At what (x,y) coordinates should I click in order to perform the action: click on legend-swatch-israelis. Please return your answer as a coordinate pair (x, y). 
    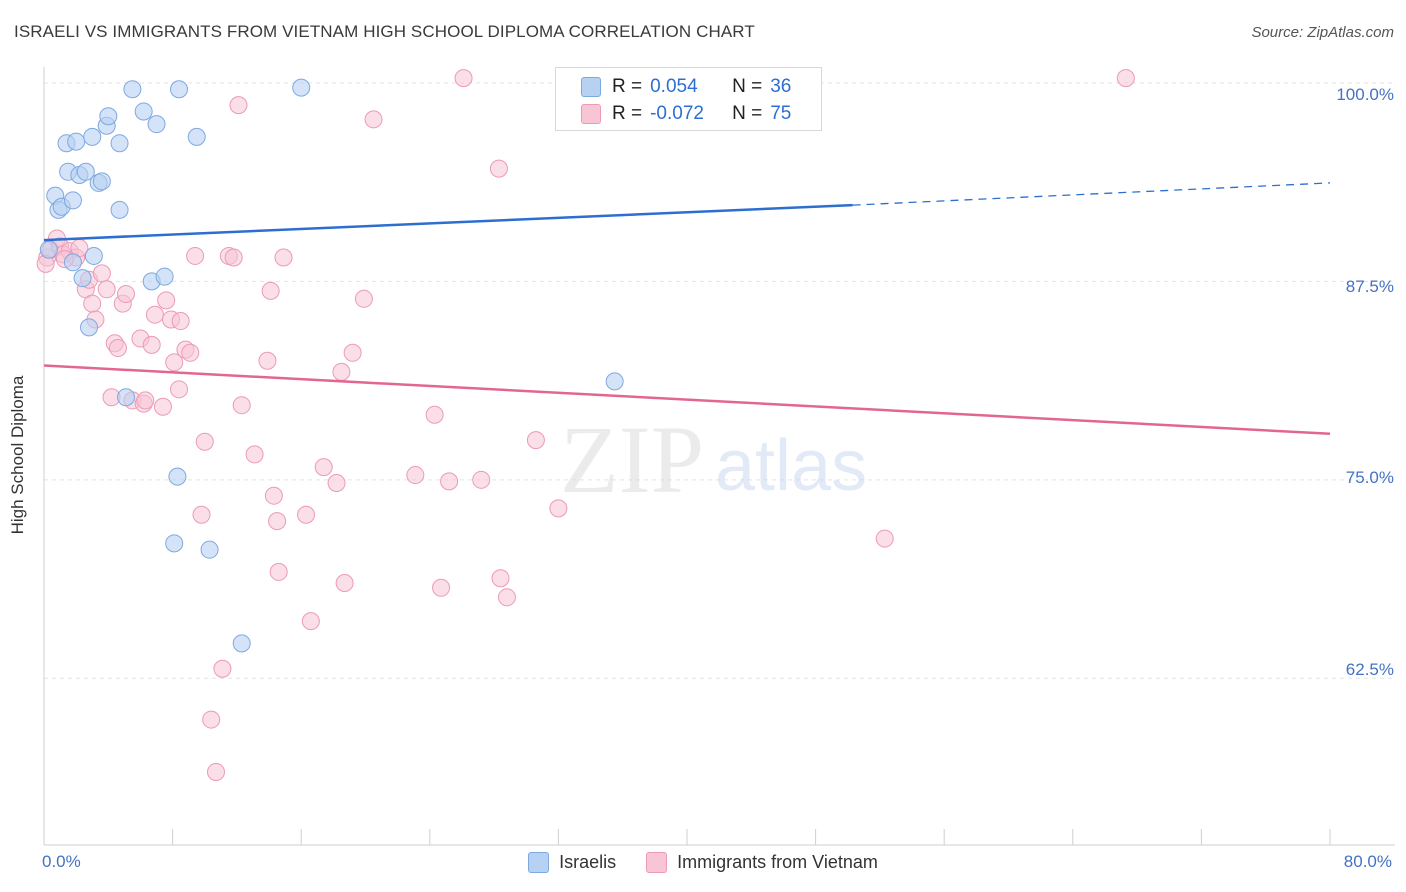
    Looking at the image, I should click on (539, 862).